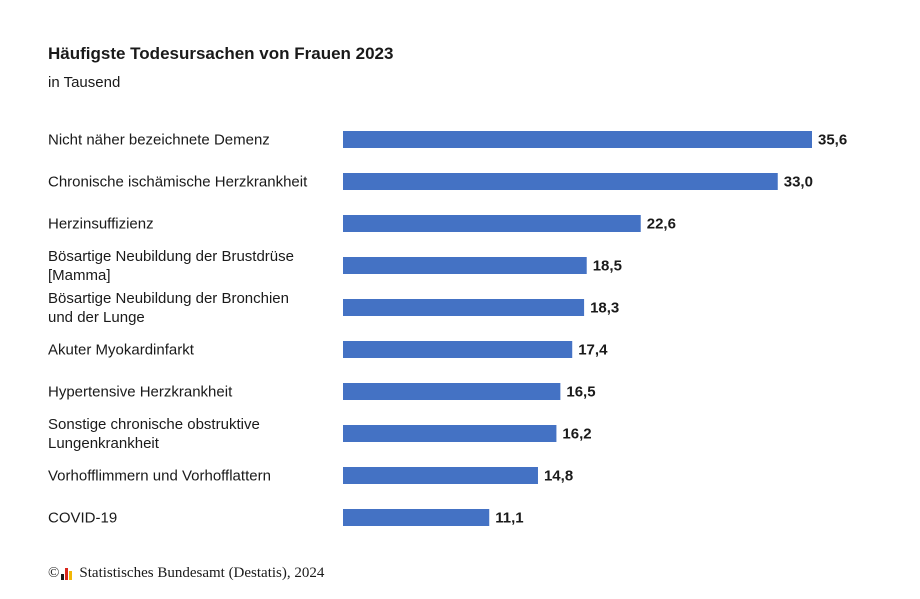  I want to click on category-label: Akuter Myokardinfarkt, so click(121, 350).